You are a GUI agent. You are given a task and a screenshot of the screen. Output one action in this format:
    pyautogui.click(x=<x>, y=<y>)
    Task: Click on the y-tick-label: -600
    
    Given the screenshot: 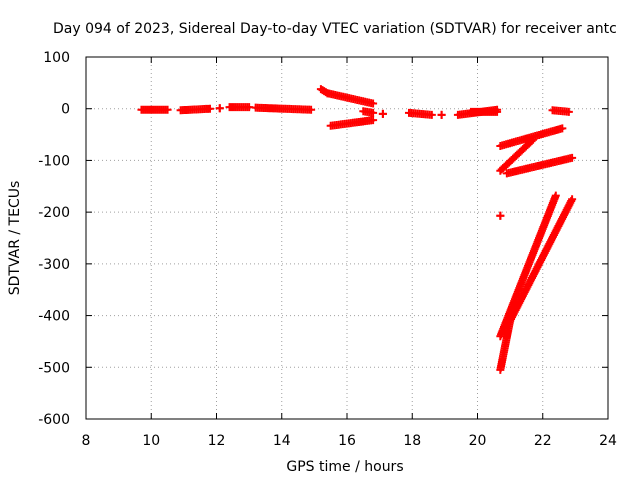 What is the action you would take?
    pyautogui.click(x=54, y=420)
    